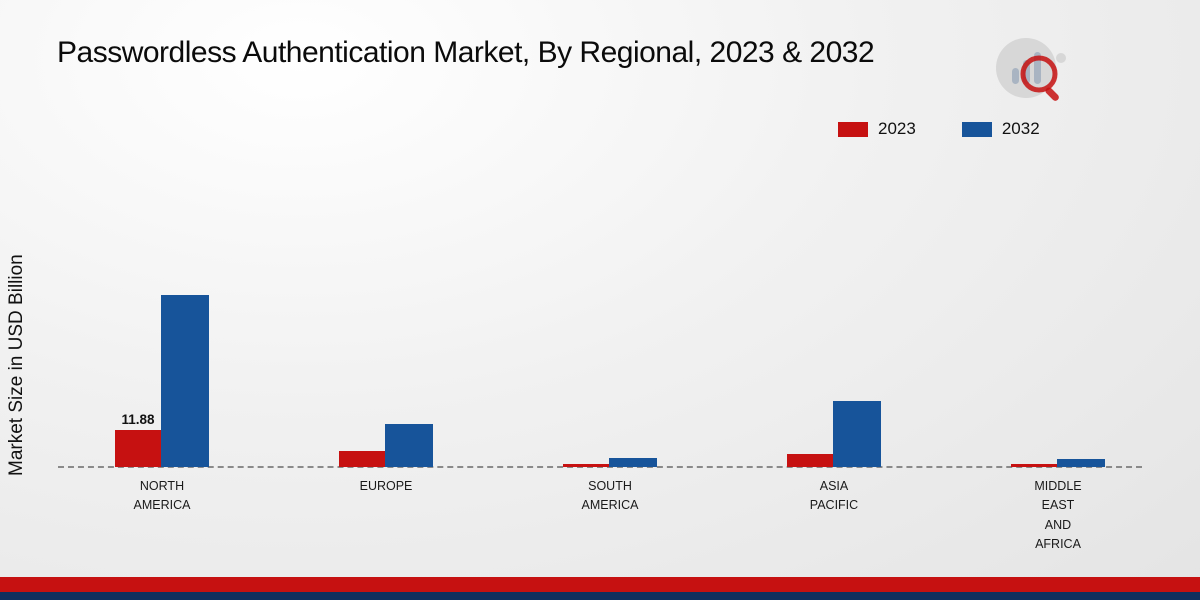 The image size is (1200, 600). Describe the element at coordinates (853, 129) in the screenshot. I see `legend-swatch-2023` at that location.